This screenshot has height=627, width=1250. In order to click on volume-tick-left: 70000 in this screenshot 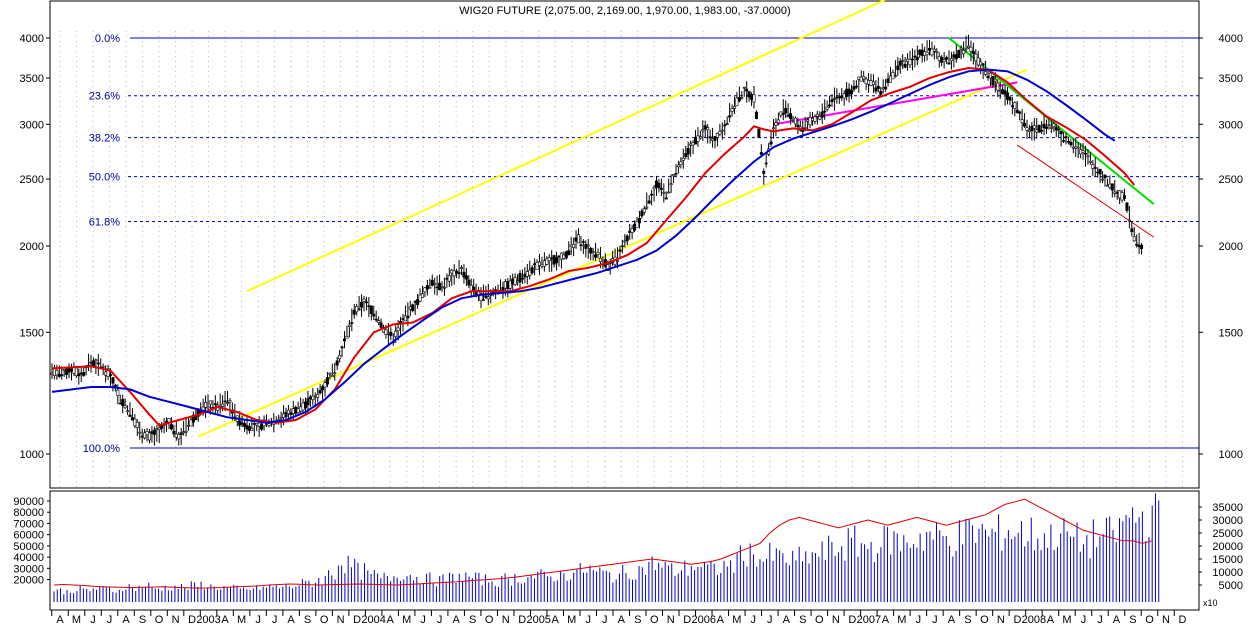, I will do `click(28, 524)`.